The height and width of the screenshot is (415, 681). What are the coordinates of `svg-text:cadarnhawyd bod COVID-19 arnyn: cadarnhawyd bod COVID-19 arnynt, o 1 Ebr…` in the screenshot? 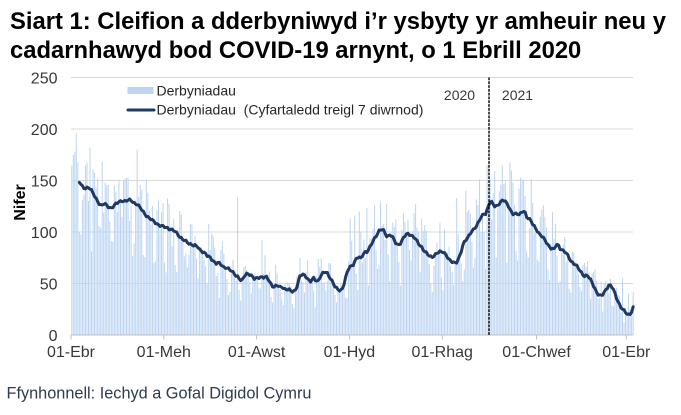 It's located at (295, 50).